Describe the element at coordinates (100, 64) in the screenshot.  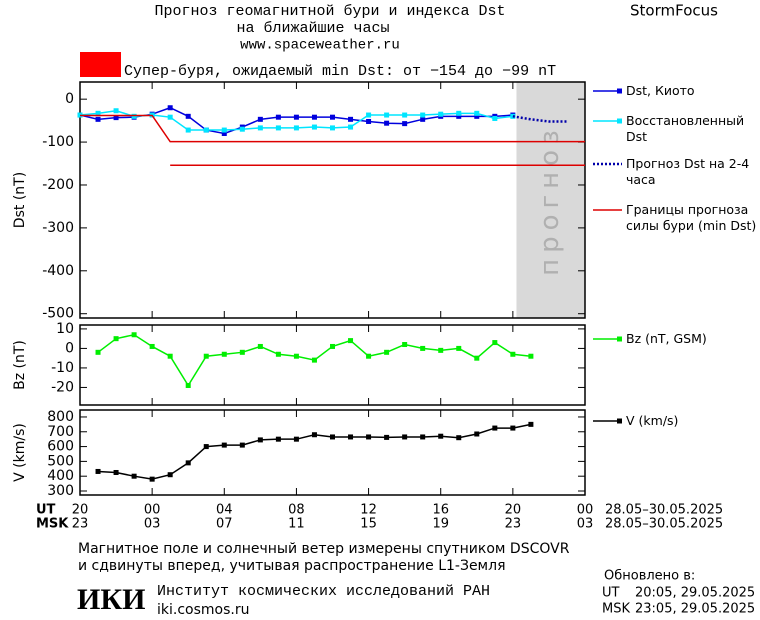
I see `alert-swatch` at that location.